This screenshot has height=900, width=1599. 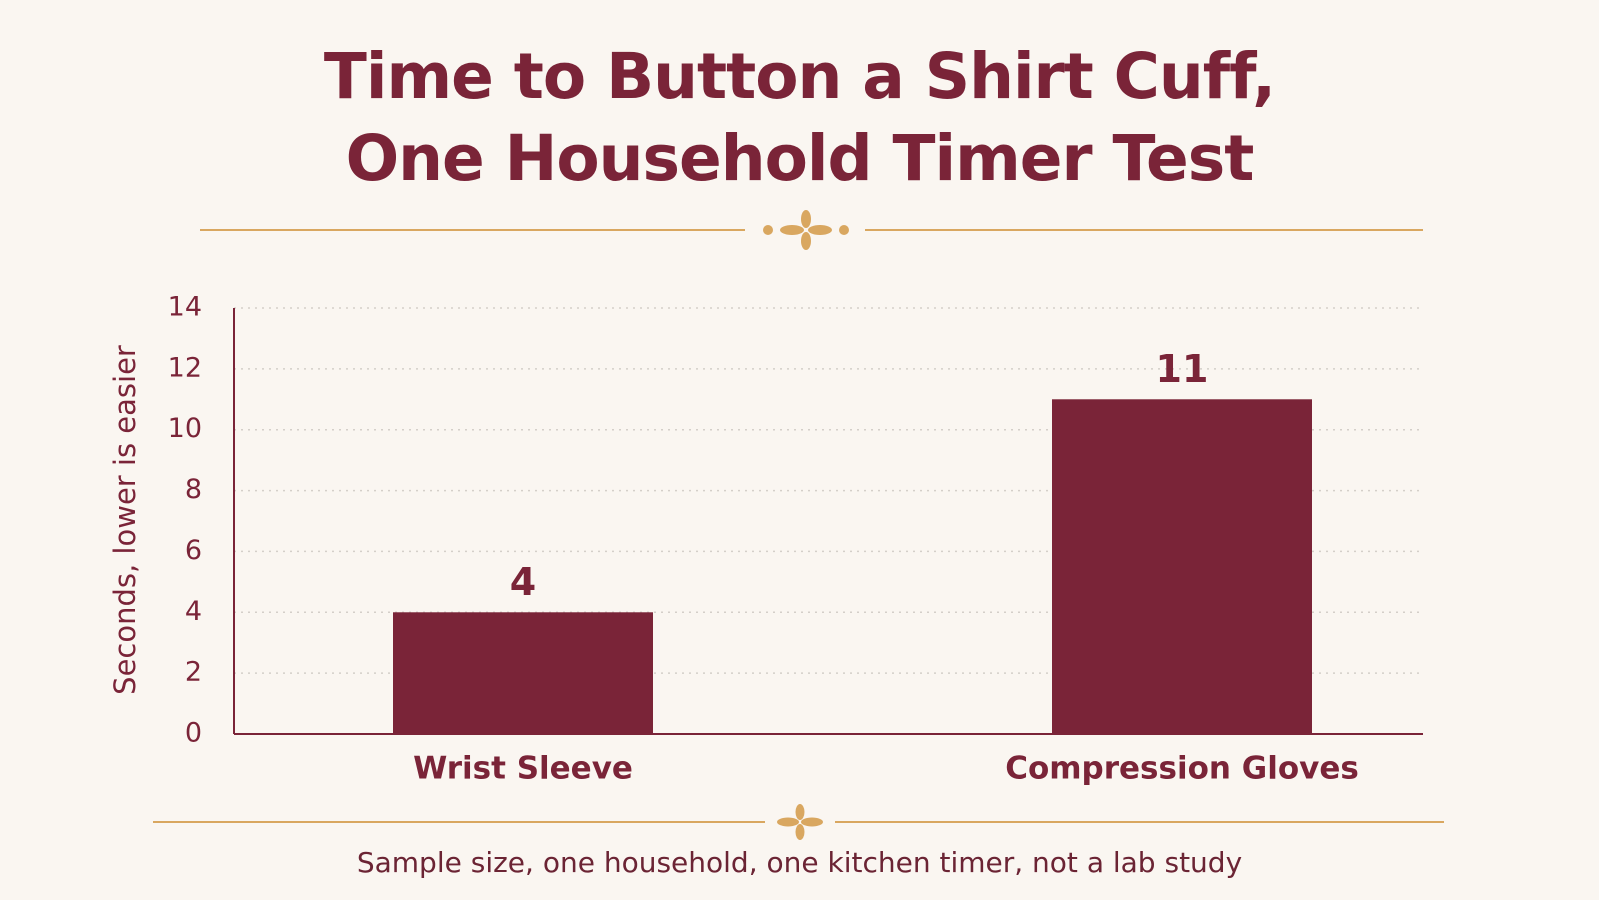 What do you see at coordinates (185, 367) in the screenshot?
I see `y-tick-label: 12` at bounding box center [185, 367].